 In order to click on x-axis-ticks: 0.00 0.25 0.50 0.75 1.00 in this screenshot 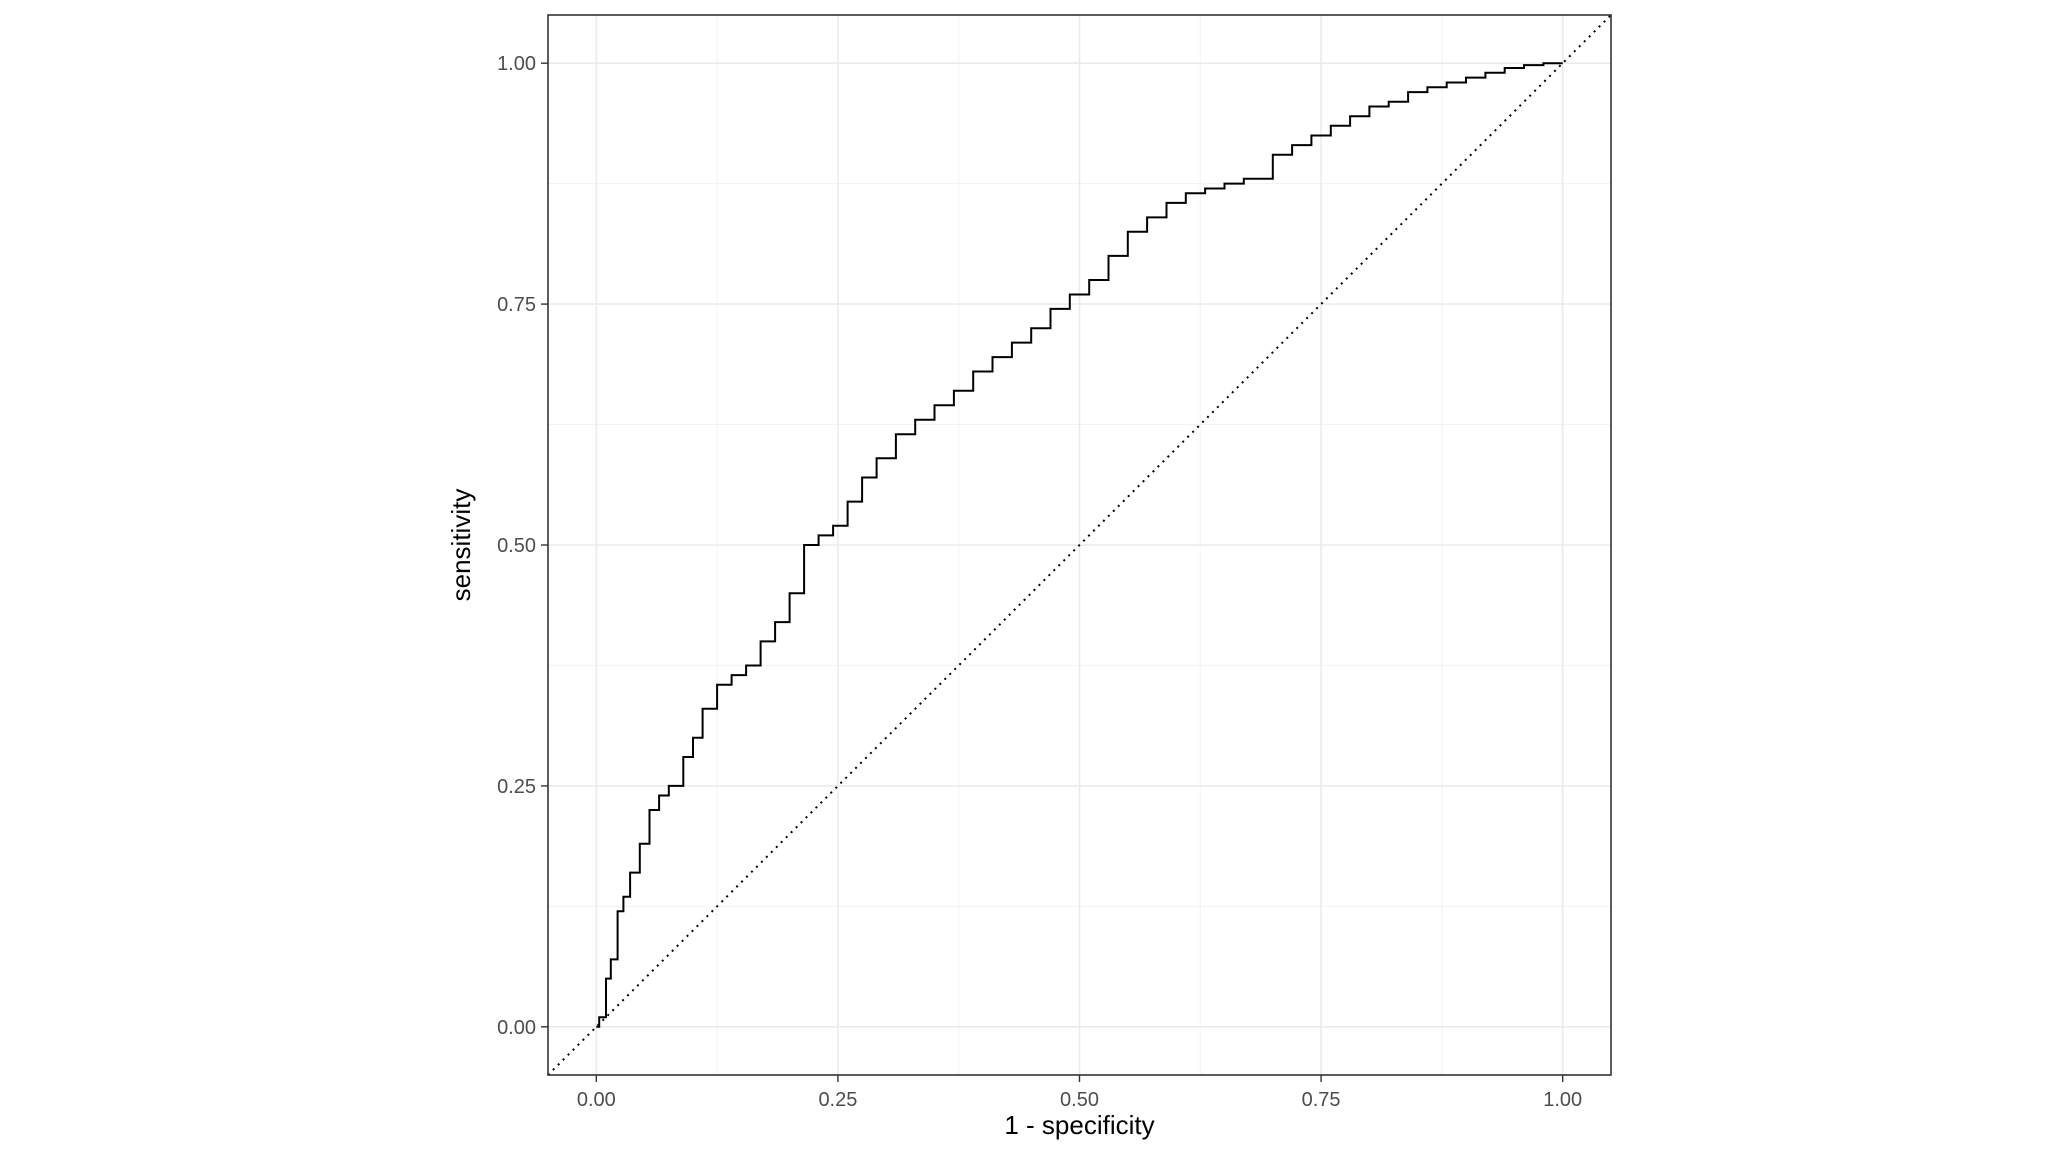, I will do `click(1079, 1093)`.